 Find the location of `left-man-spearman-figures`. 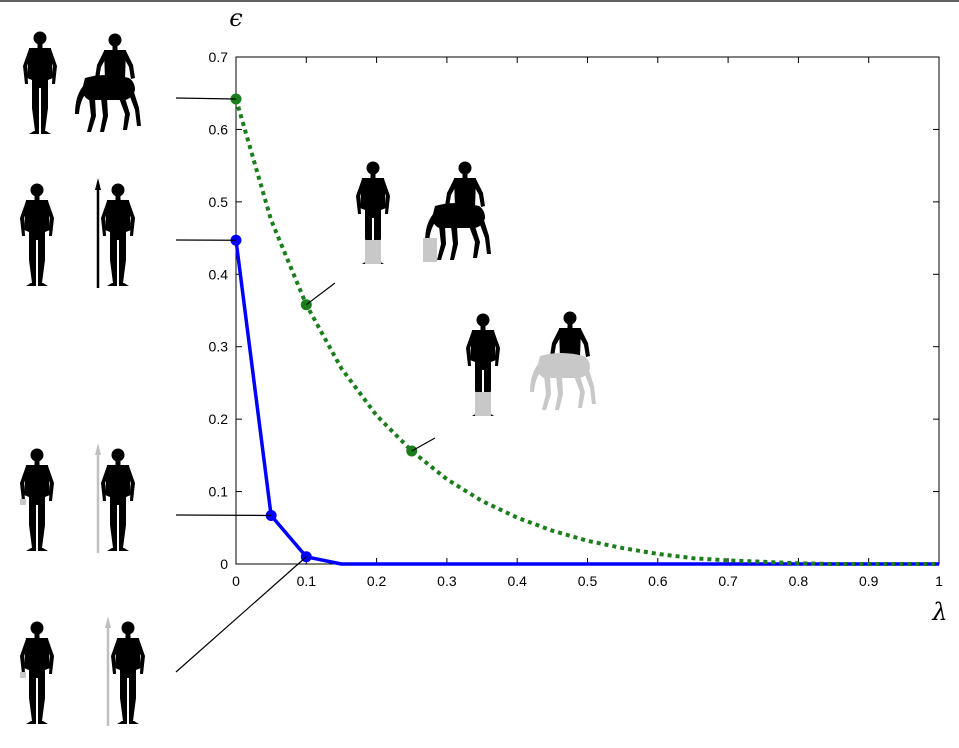

left-man-spearman-figures is located at coordinates (77, 233).